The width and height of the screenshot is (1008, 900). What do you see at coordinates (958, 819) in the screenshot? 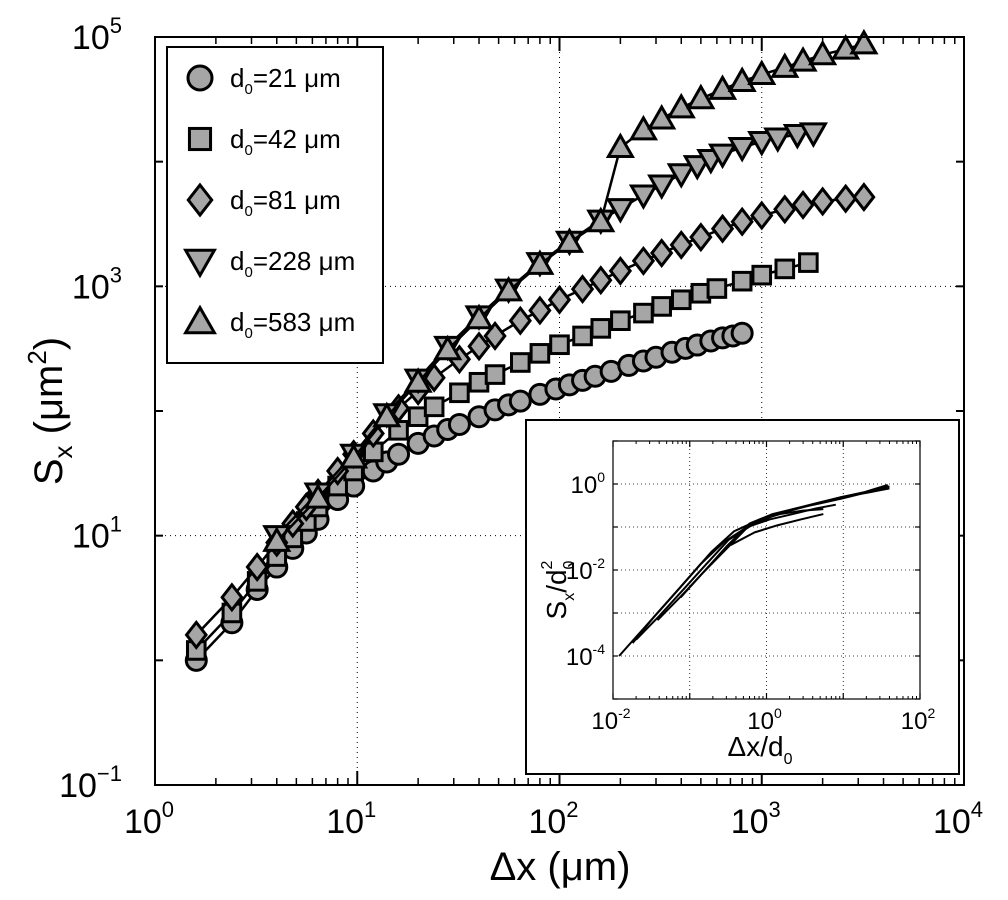
I see `x-tick-label: 10⁴` at bounding box center [958, 819].